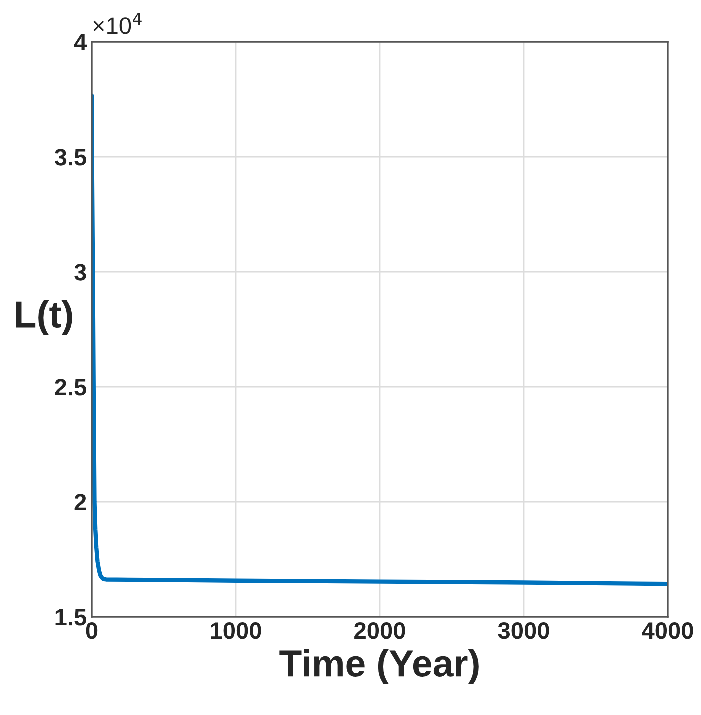 This screenshot has width=701, height=715. What do you see at coordinates (92, 631) in the screenshot?
I see `x-tick-label: 0` at bounding box center [92, 631].